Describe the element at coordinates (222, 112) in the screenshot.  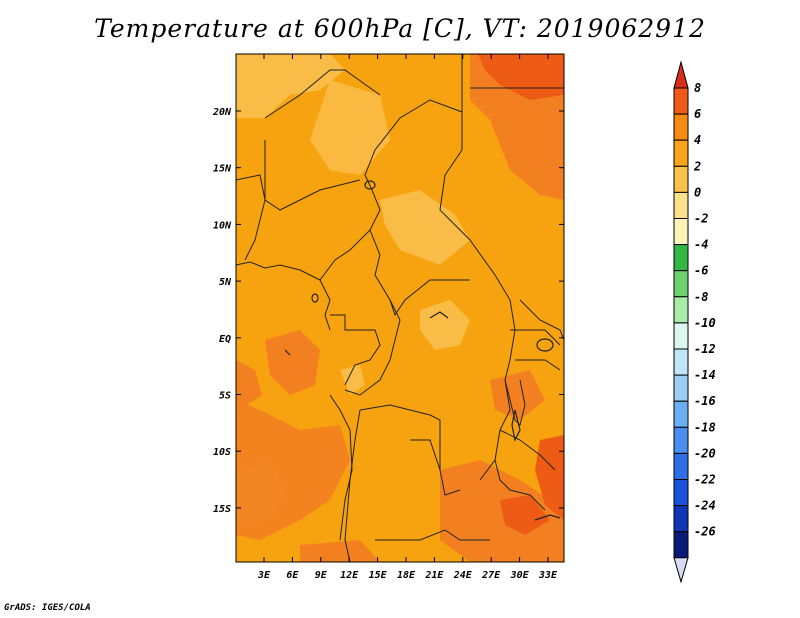
I see `lat-tick-label: 20N` at that location.